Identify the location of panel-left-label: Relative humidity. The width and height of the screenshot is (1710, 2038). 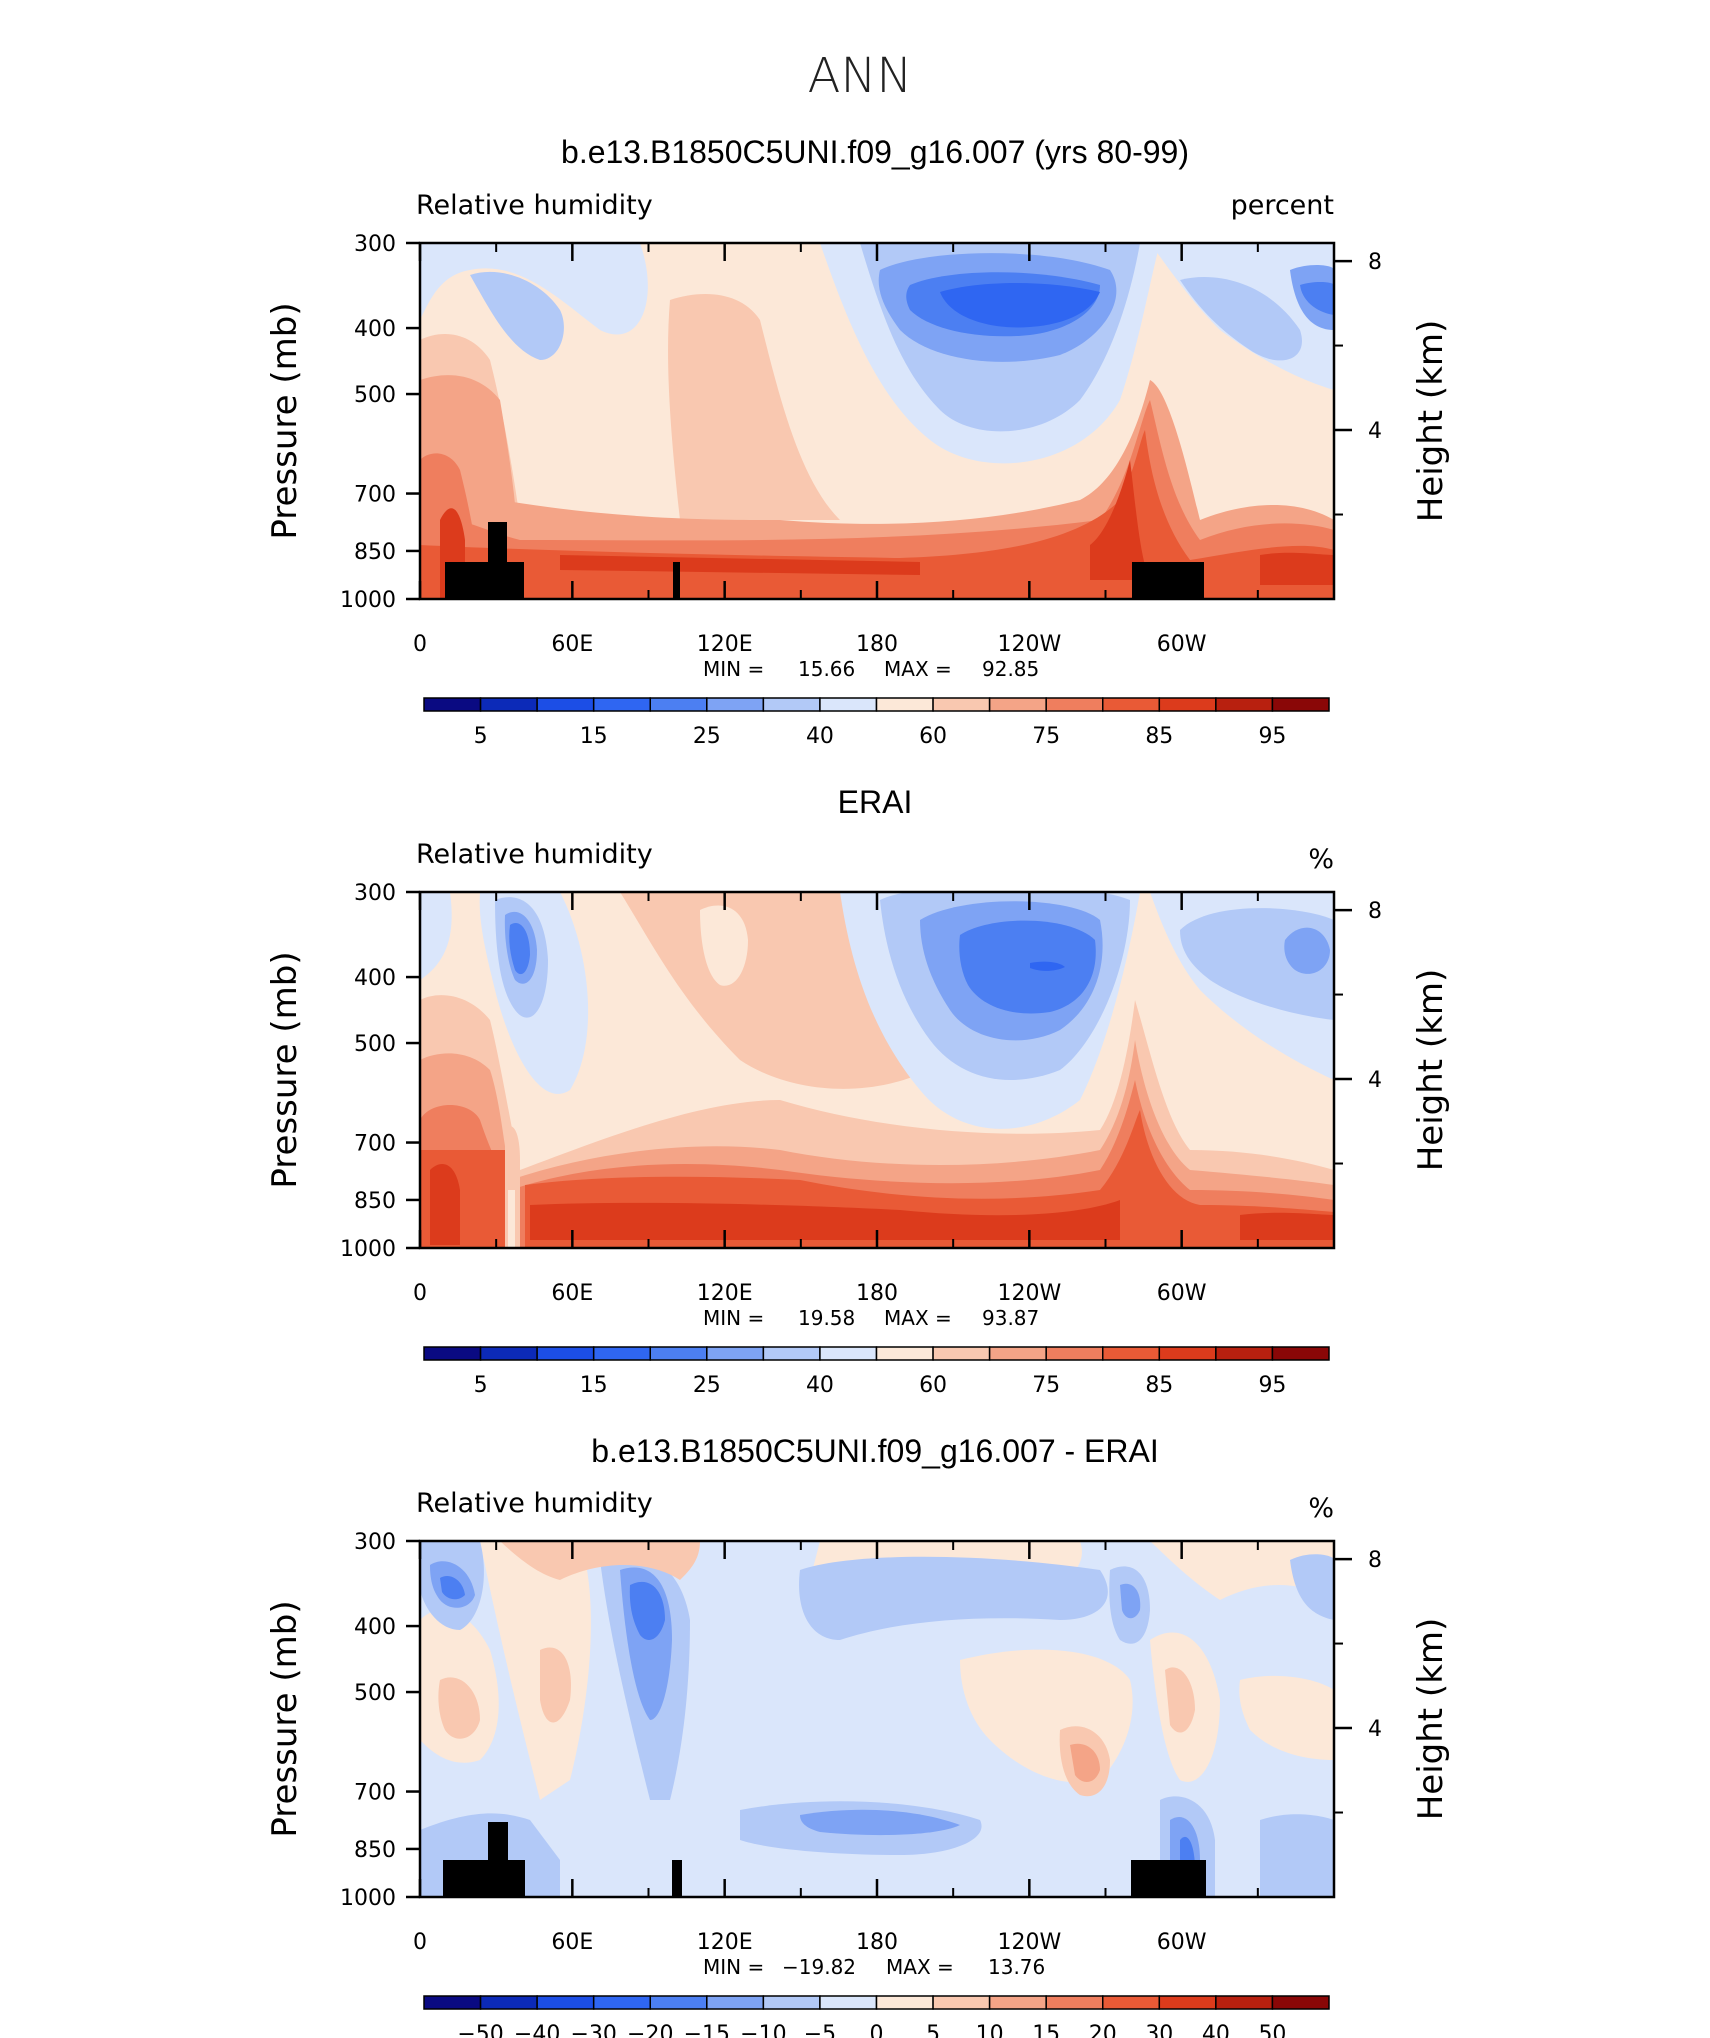
(534, 1503).